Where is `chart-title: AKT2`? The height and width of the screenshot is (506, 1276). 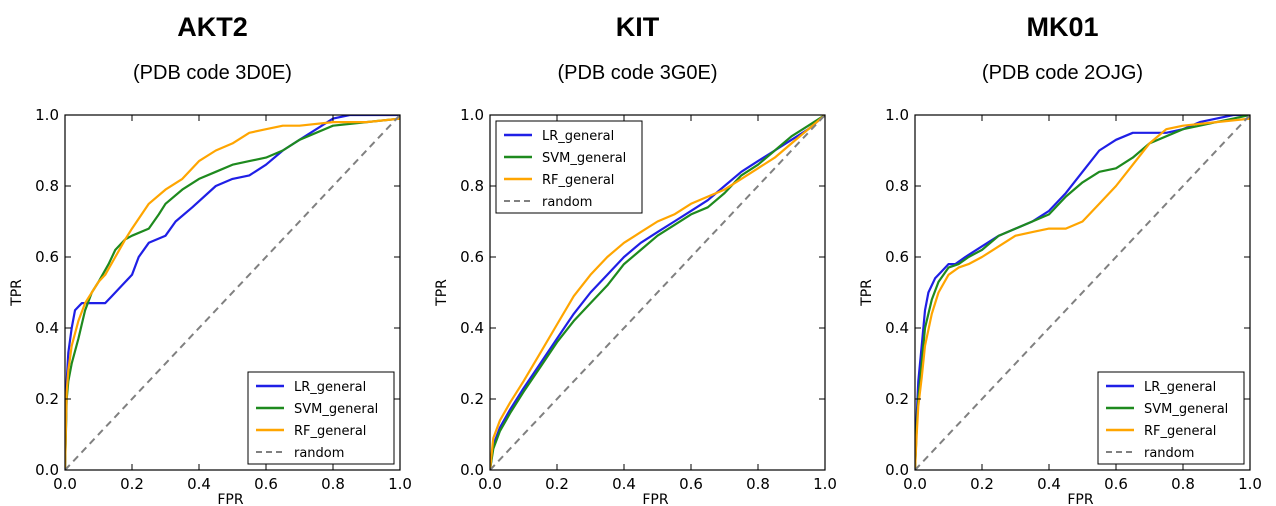 chart-title: AKT2 is located at coordinates (212, 27).